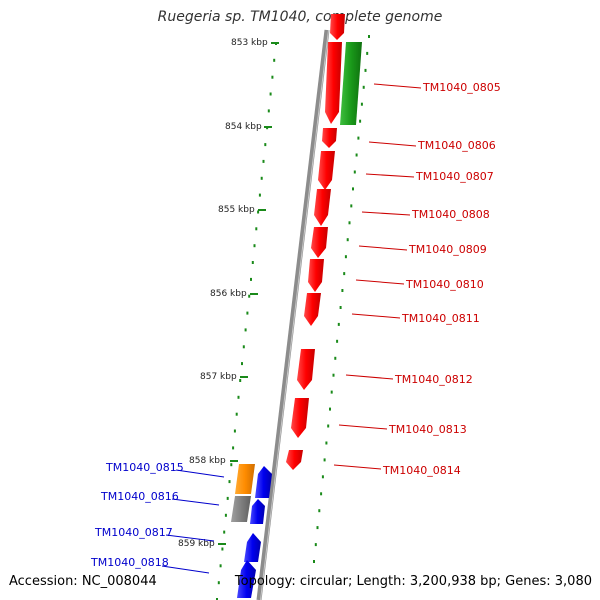 The image size is (600, 600). What do you see at coordinates (454, 176) in the screenshot?
I see `gene-label-0807: TM1040_0807` at bounding box center [454, 176].